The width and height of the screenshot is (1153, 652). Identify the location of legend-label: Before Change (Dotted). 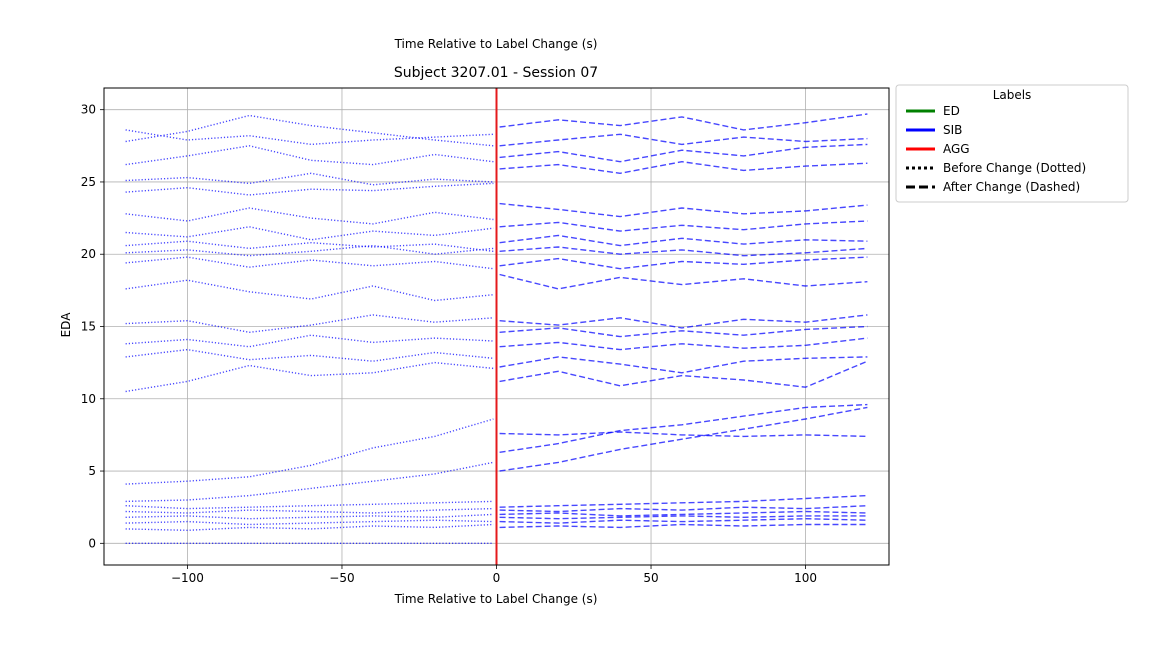
(1014, 168).